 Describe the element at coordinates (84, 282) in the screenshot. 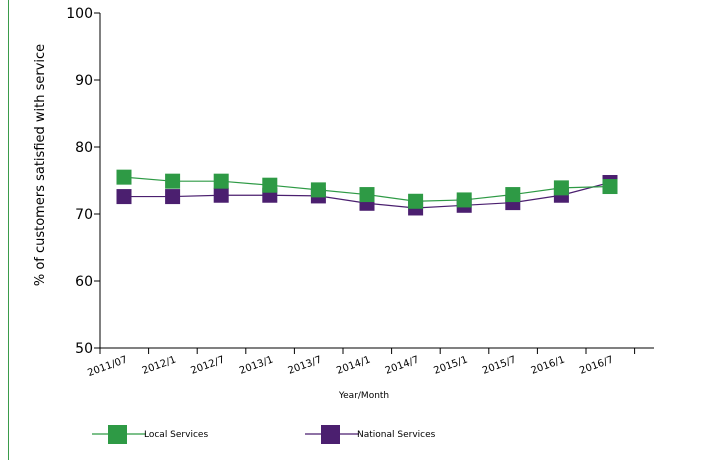

I see `y-tick-label: 60` at that location.